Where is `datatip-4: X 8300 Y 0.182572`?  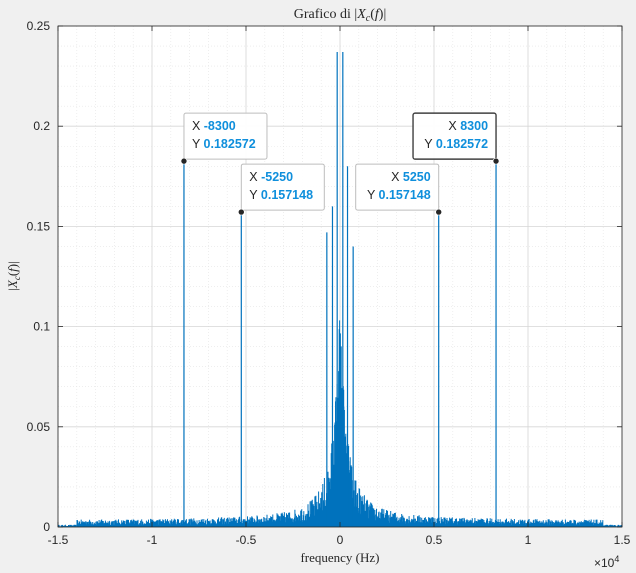 datatip-4: X 8300 Y 0.182572 is located at coordinates (456, 138).